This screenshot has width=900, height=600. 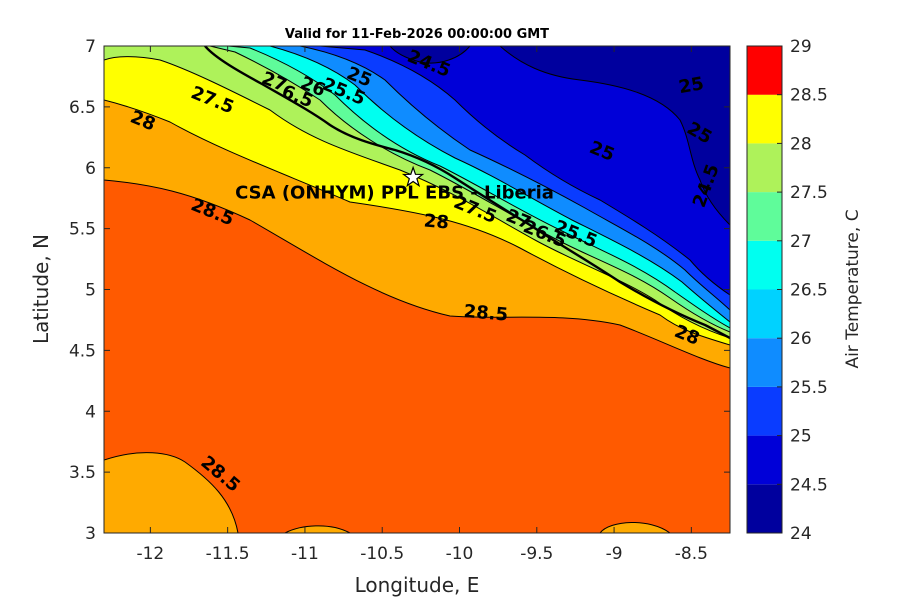 I want to click on y-tick-label: 3, so click(x=90, y=534).